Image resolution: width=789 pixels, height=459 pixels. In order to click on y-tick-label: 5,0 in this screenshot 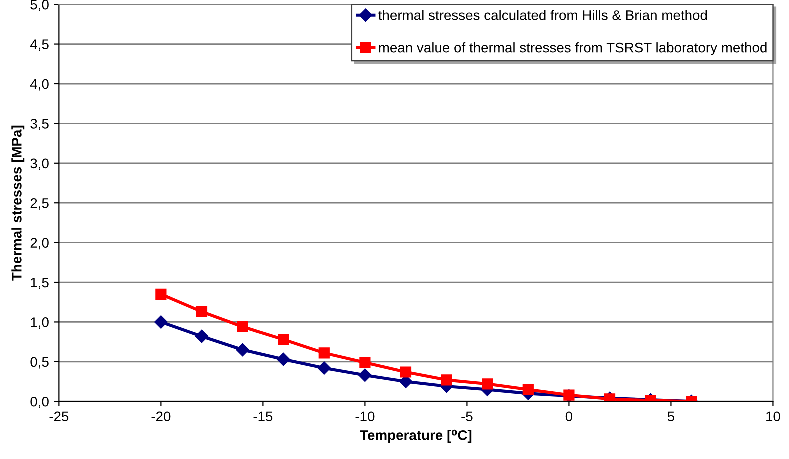, I will do `click(39, 6)`.